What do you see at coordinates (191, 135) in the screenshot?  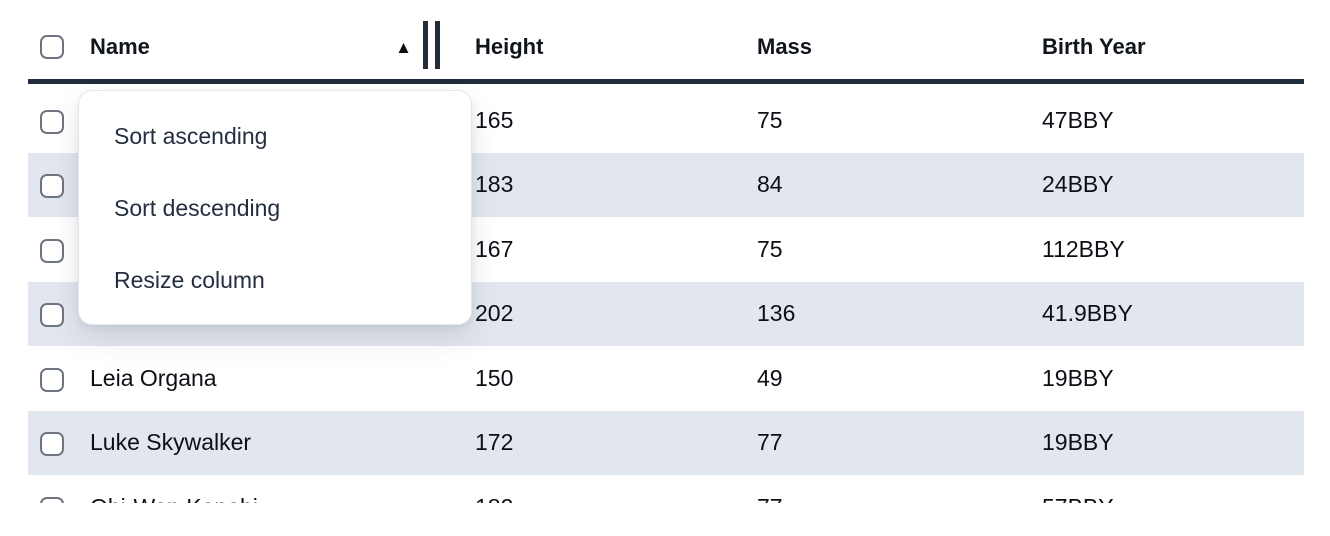 I see `menu-item-sort-ascending: Sort ascending` at bounding box center [191, 135].